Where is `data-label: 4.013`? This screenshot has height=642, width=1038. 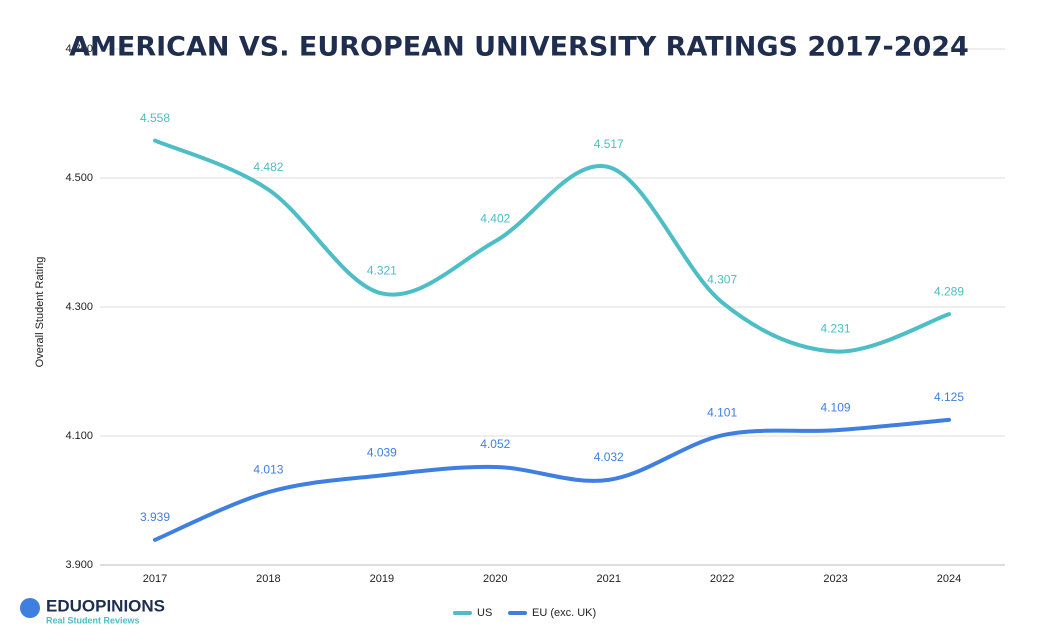
data-label: 4.013 is located at coordinates (268, 469).